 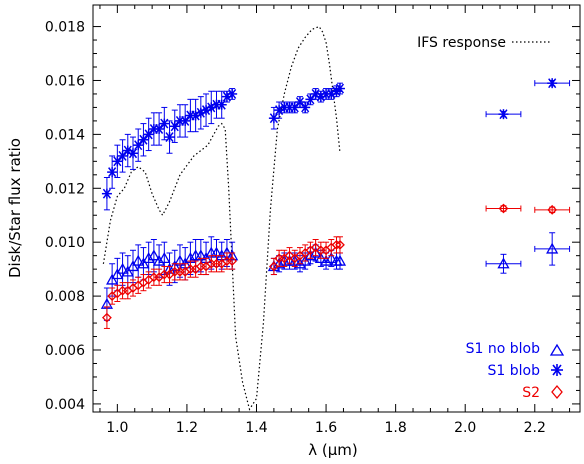 I want to click on x-tick-label: 2.2, so click(x=535, y=428).